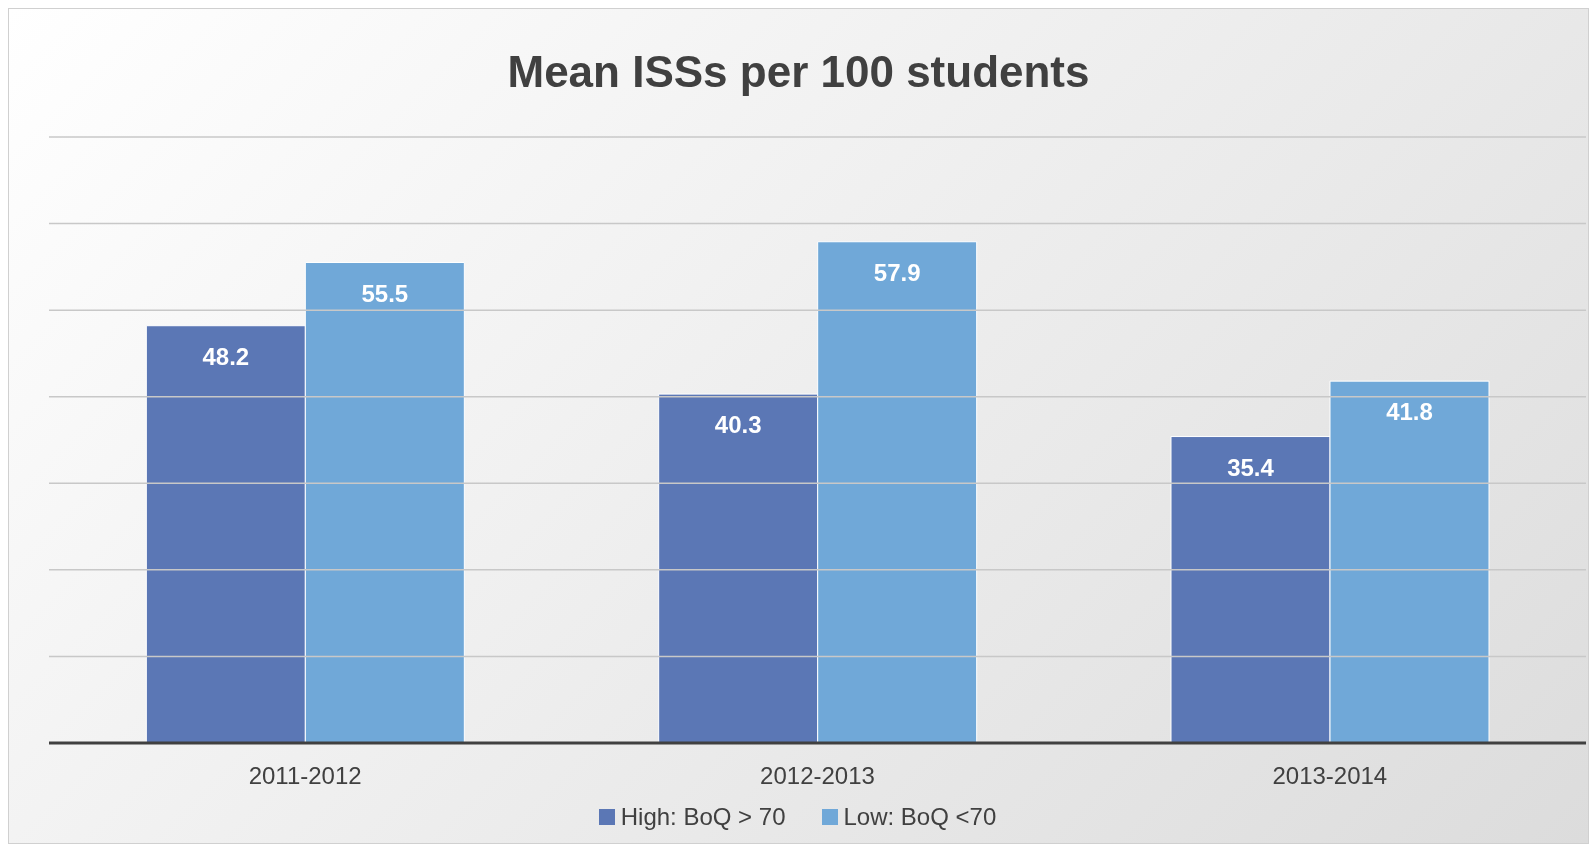 This screenshot has width=1595, height=850. What do you see at coordinates (1251, 467) in the screenshot?
I see `data-label: 35.4` at bounding box center [1251, 467].